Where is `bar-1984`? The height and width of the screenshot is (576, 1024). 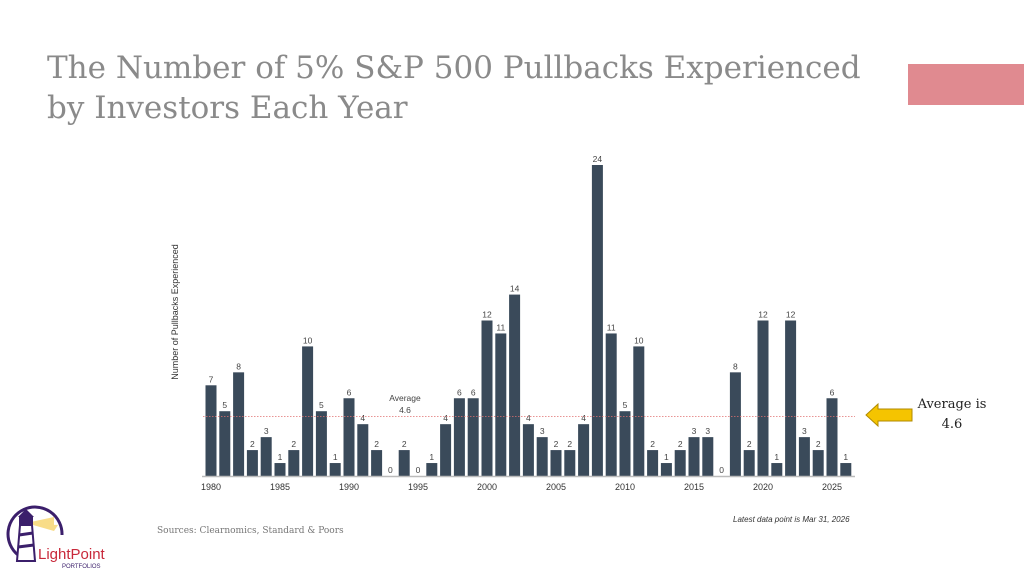
bar-1984 is located at coordinates (266, 456).